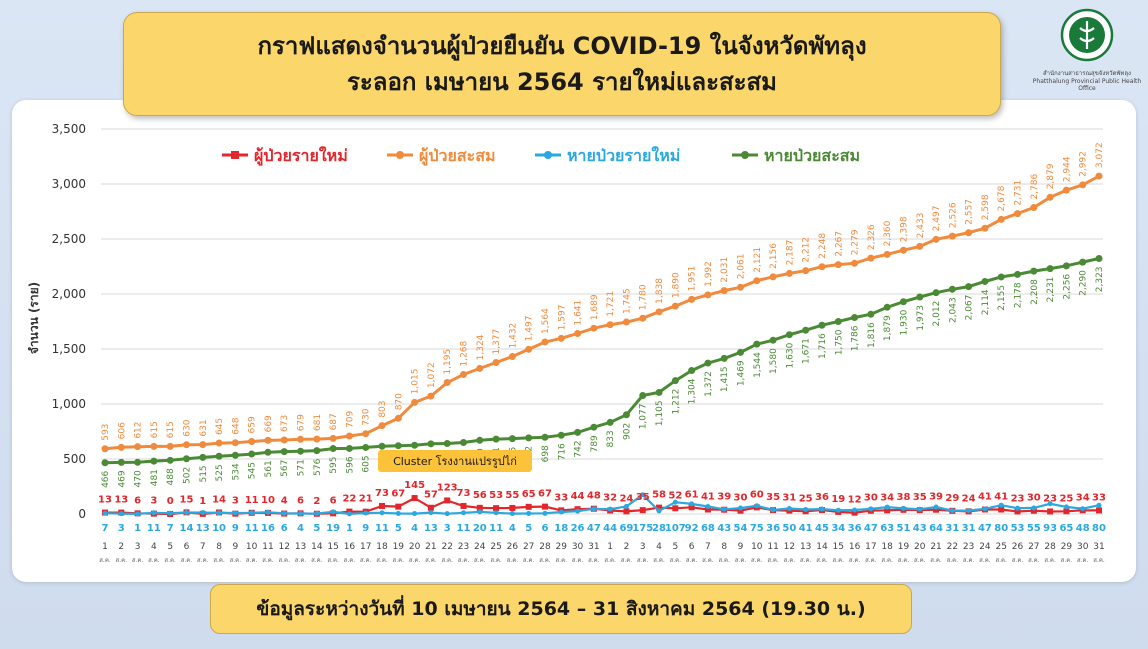  What do you see at coordinates (122, 478) in the screenshot?
I see `data-label-cumulative-recovered: 469` at bounding box center [122, 478].